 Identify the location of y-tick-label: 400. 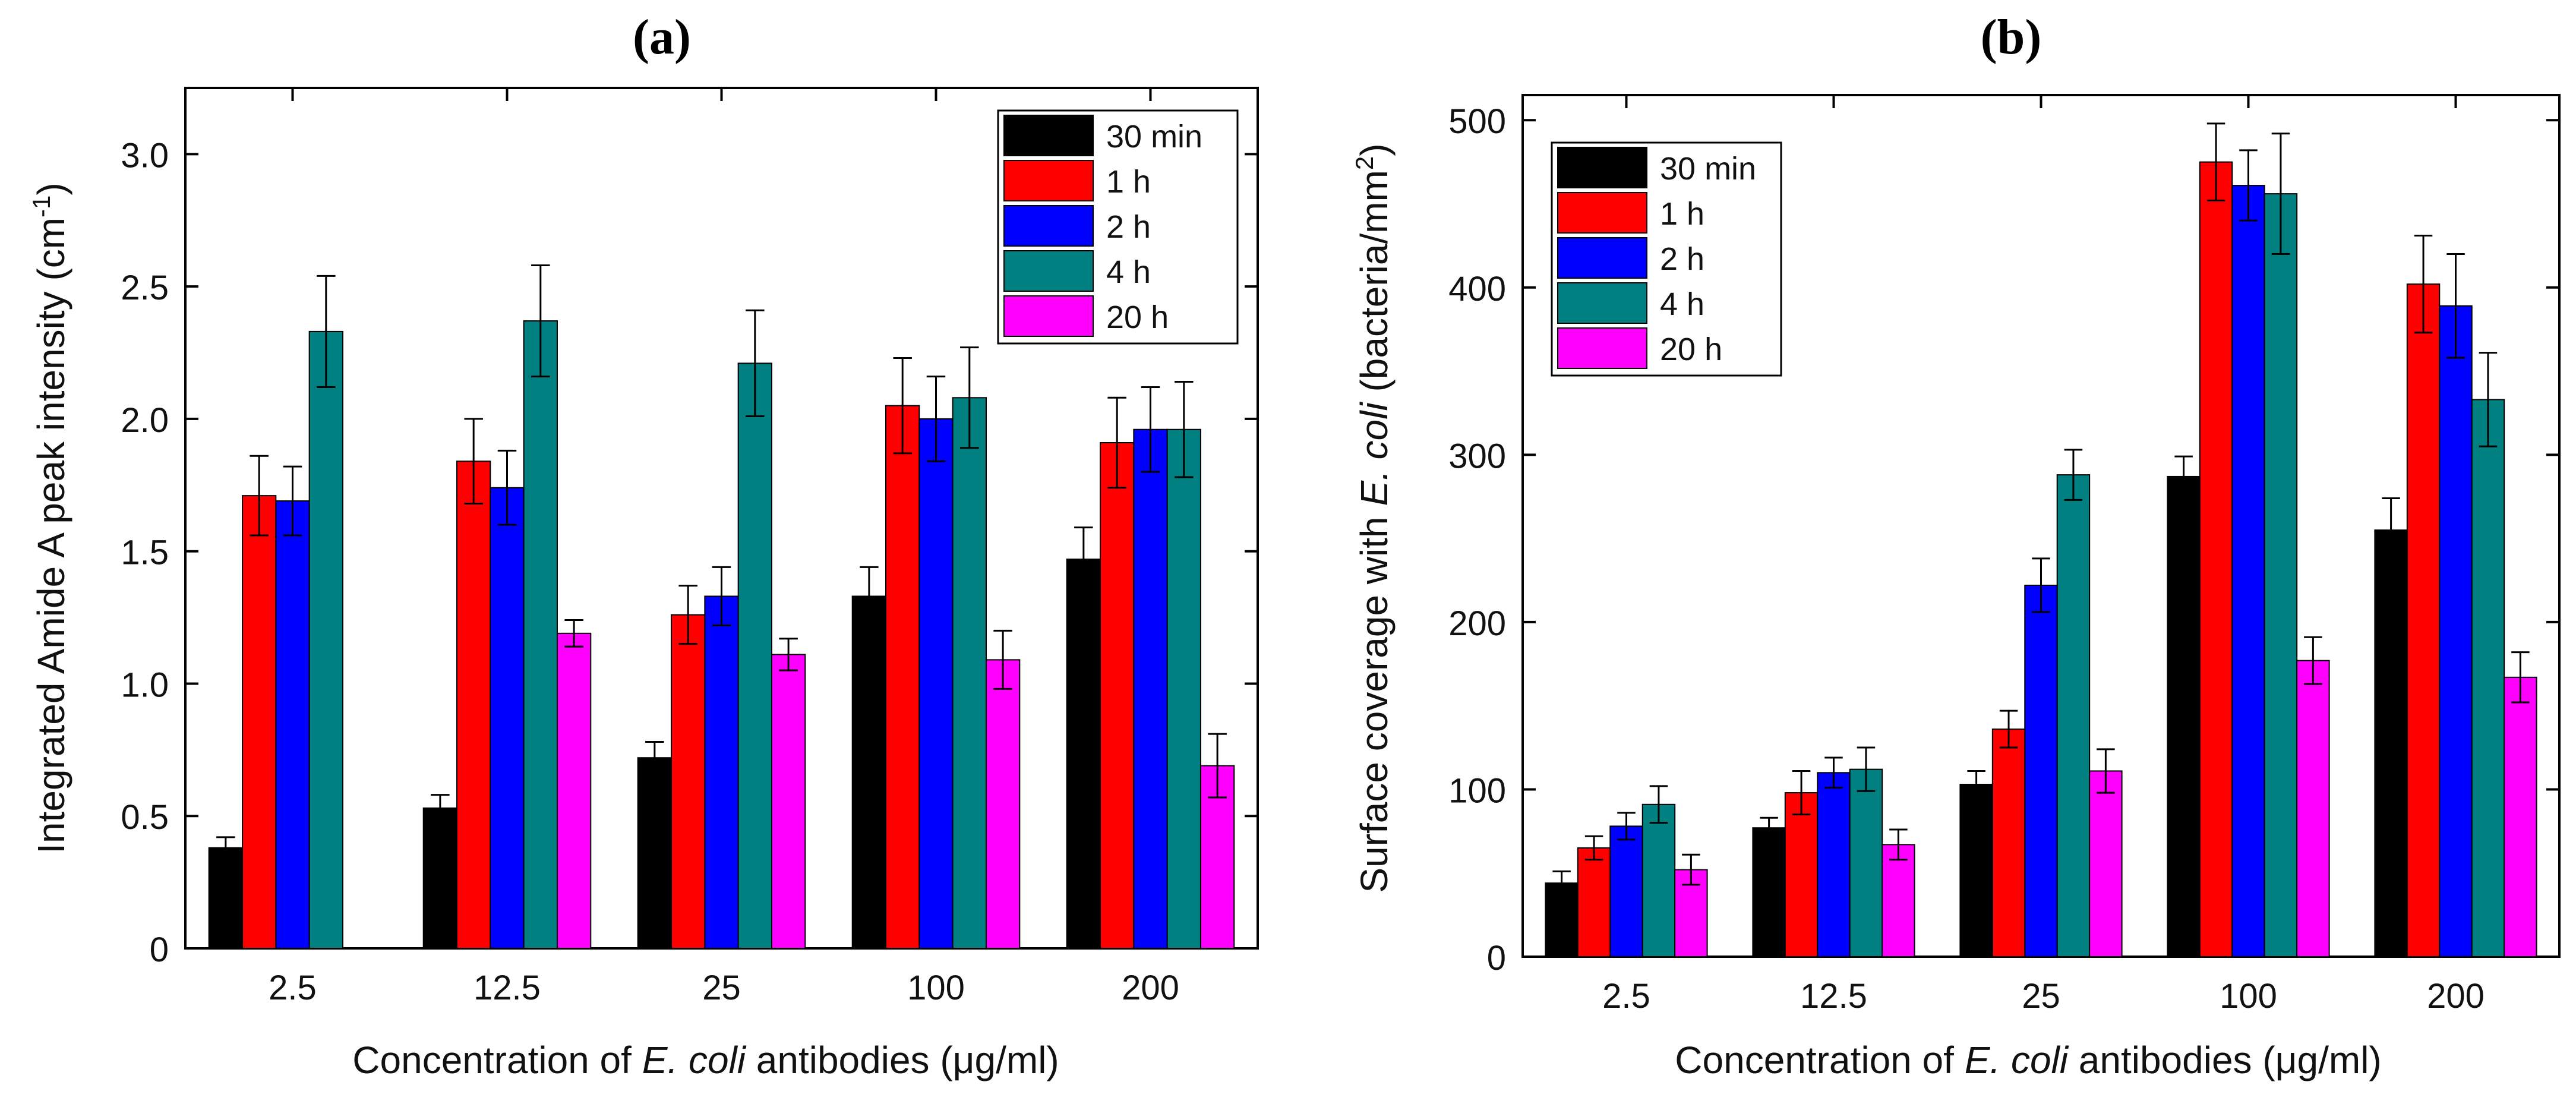
(1477, 289).